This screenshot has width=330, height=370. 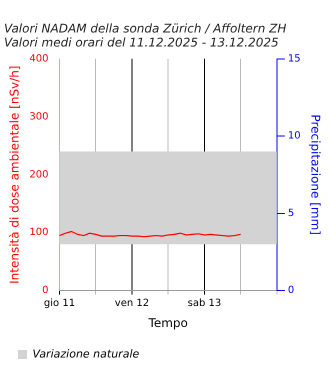 What do you see at coordinates (205, 304) in the screenshot?
I see `x-tick-label: sab 13` at bounding box center [205, 304].